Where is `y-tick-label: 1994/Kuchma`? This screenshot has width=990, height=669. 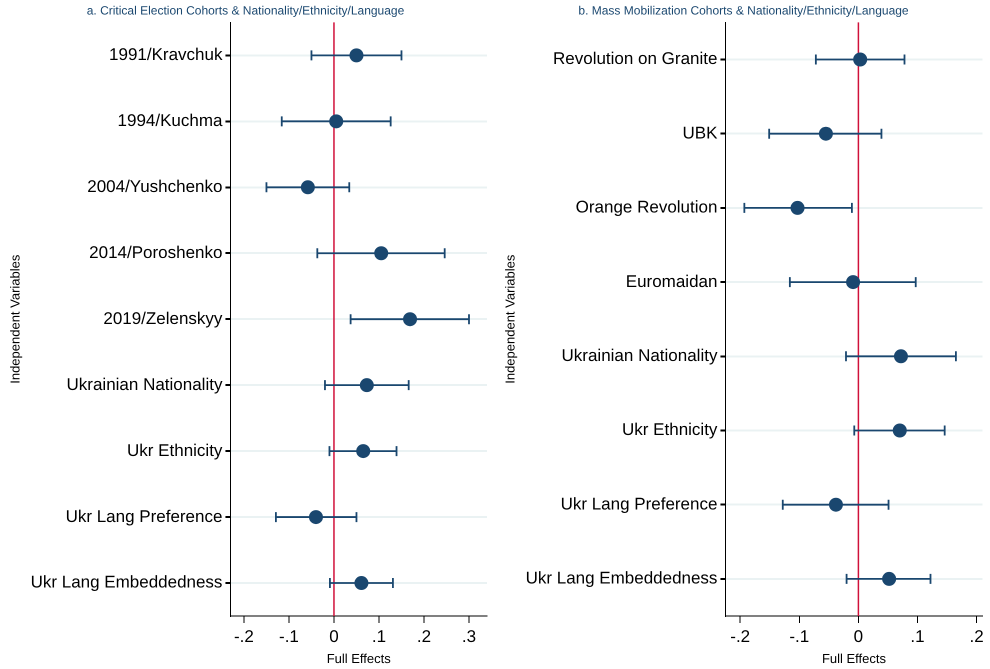
y-tick-label: 1994/Kuchma is located at coordinates (170, 120).